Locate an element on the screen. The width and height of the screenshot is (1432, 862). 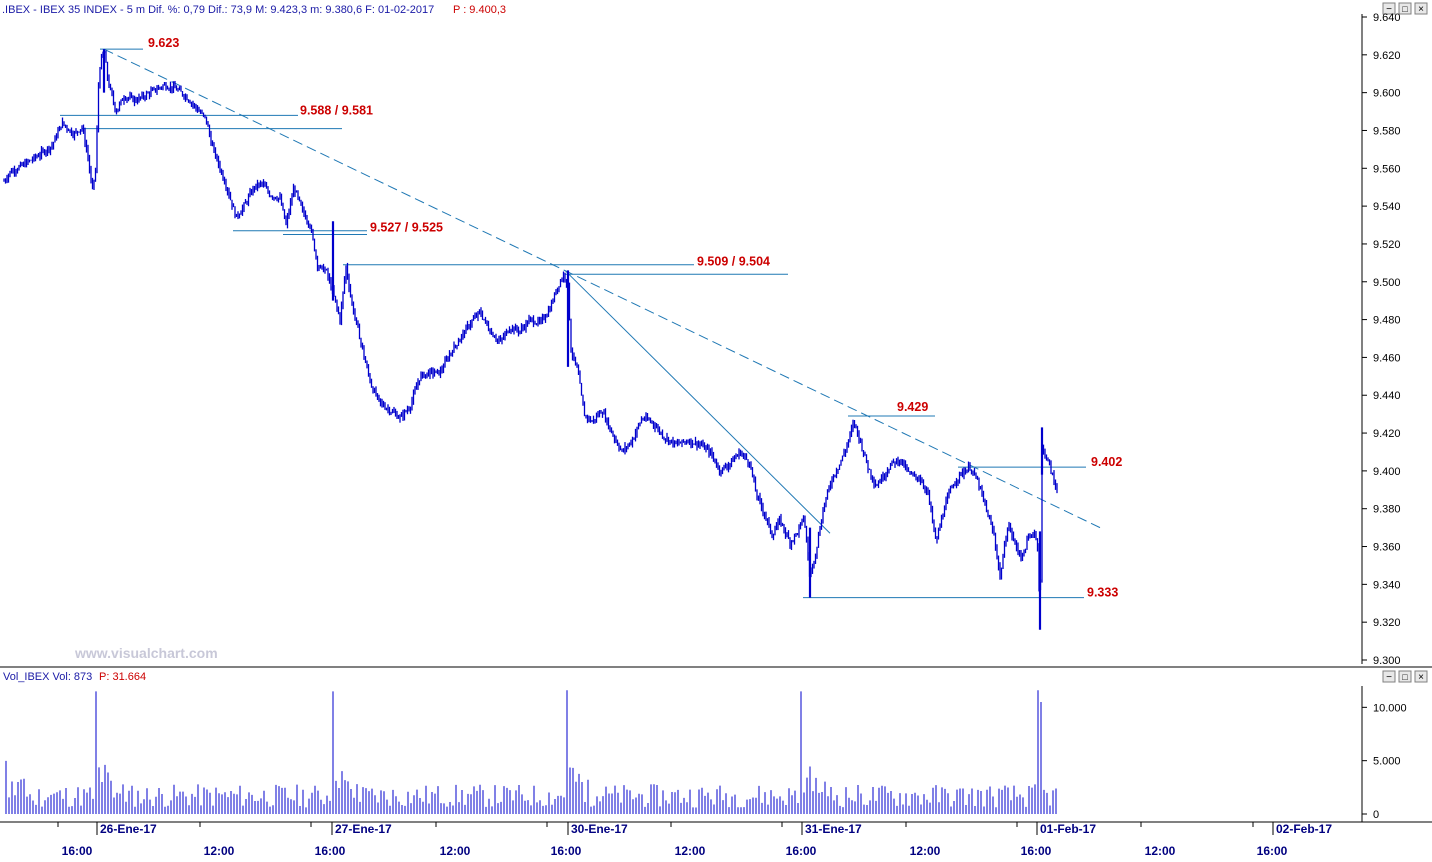
volume-tick-label: 10.000 is located at coordinates (1390, 708).